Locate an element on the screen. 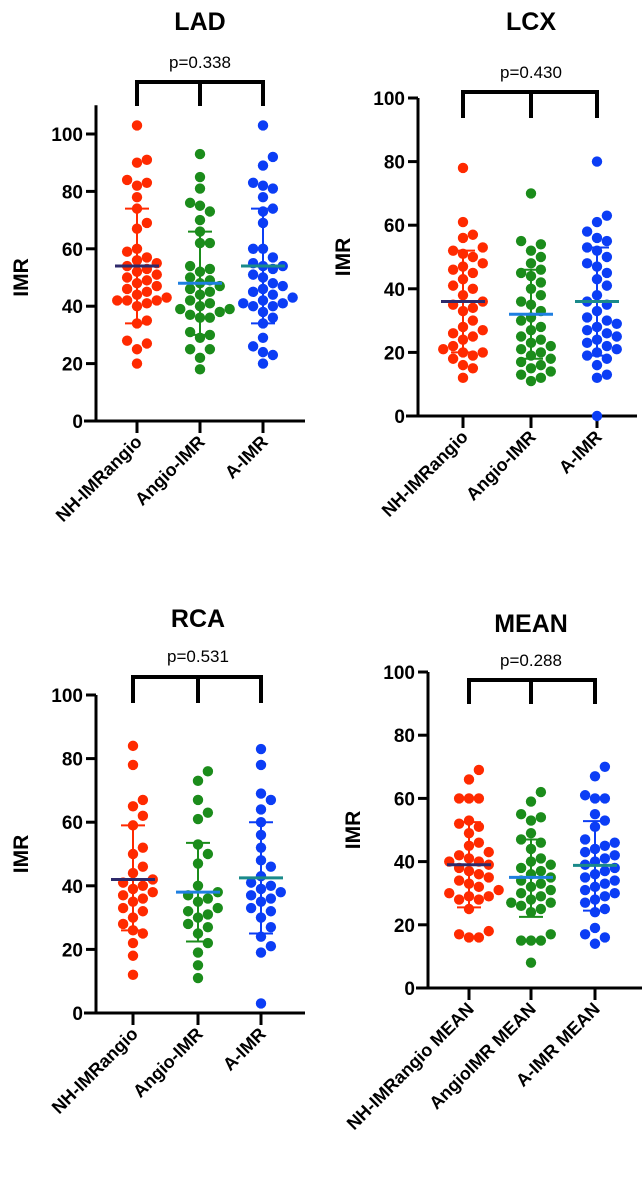 Image resolution: width=642 pixels, height=1181 pixels. chart-title: LAD is located at coordinates (199, 22).